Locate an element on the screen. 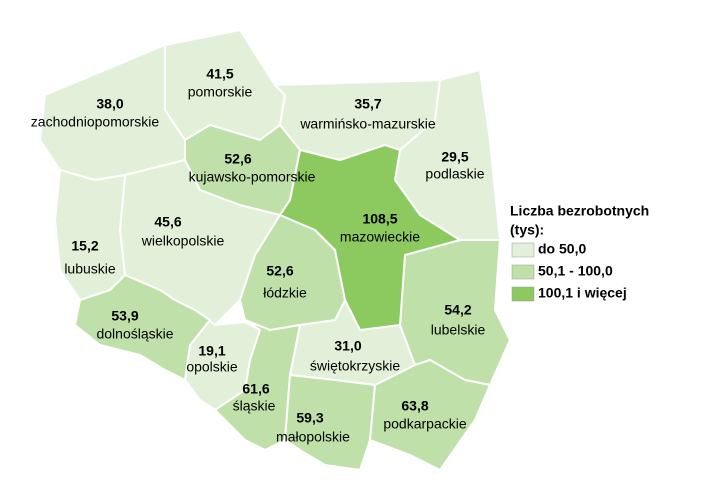 The image size is (710, 499). region-name: mazowieckie is located at coordinates (380, 237).